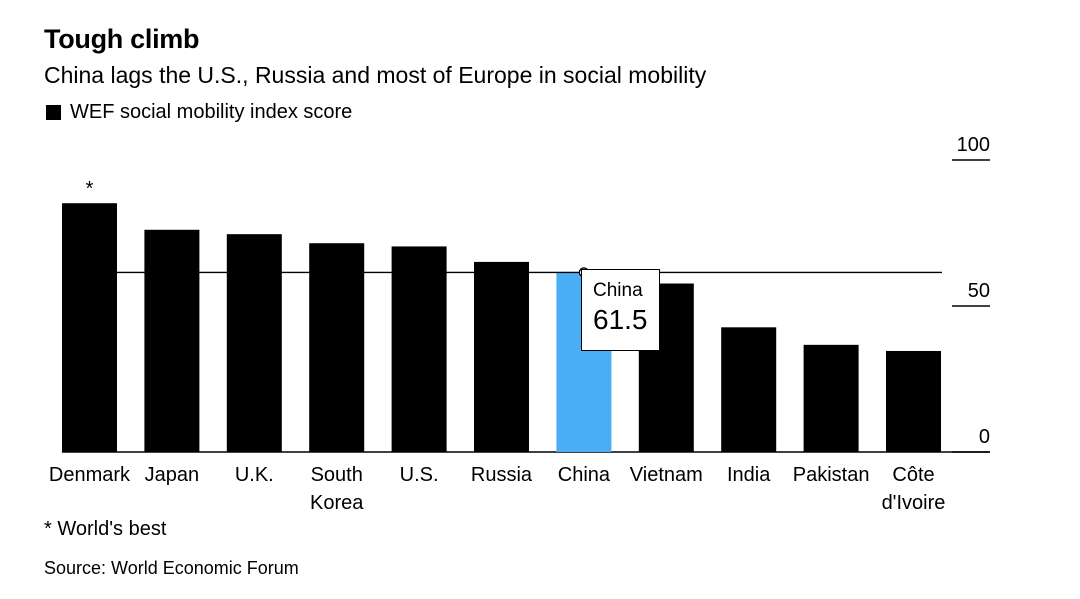 This screenshot has width=1080, height=599. I want to click on x-tick-label: U.S., so click(419, 475).